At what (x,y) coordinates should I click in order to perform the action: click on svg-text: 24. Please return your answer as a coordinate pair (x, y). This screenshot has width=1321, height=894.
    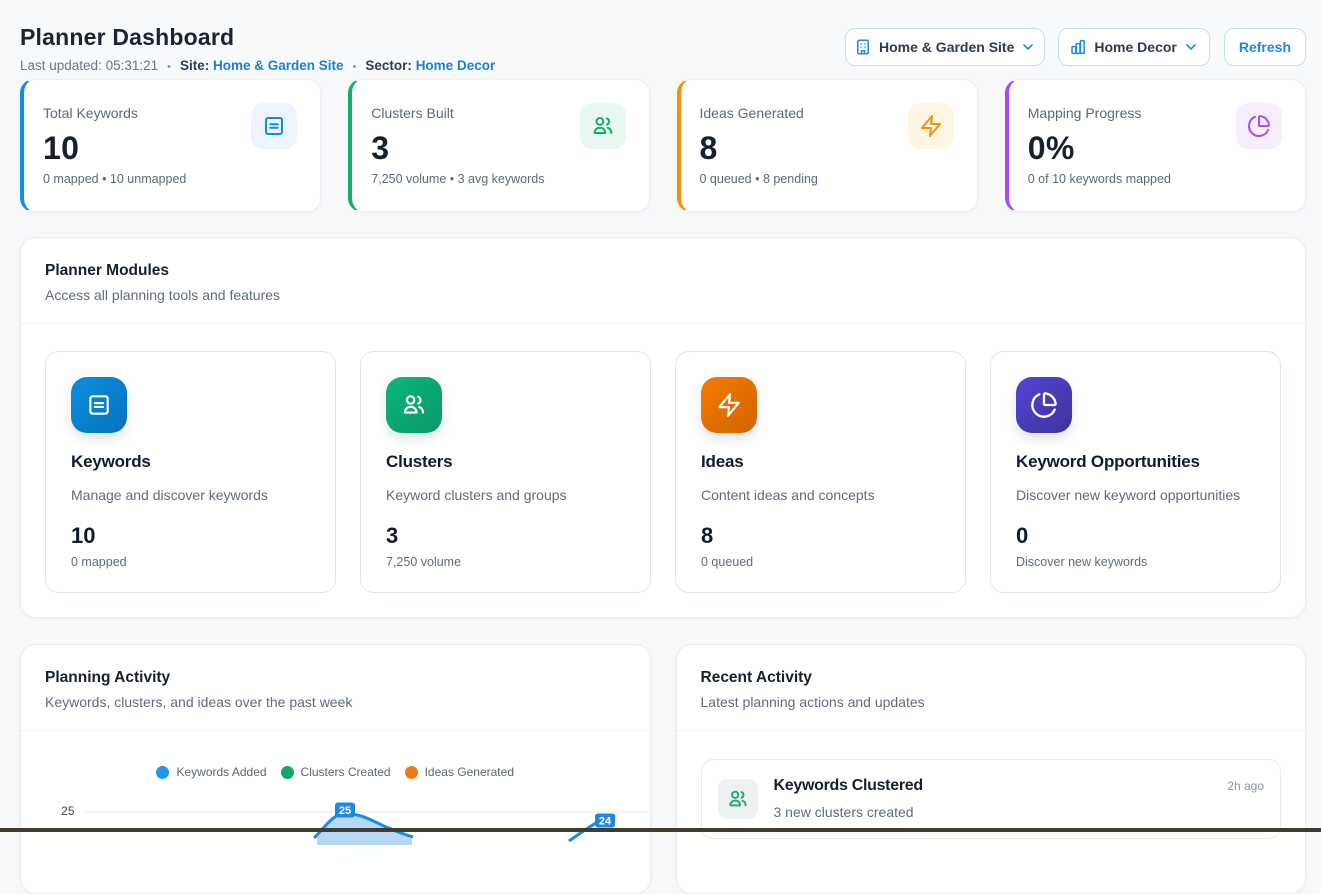
    Looking at the image, I should click on (605, 822).